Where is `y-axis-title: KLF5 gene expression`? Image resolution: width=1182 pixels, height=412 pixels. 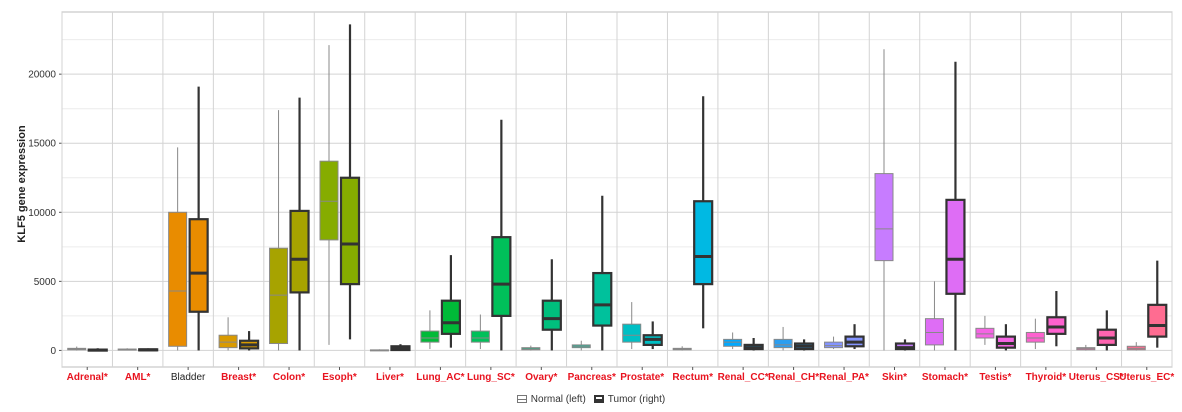
y-axis-title: KLF5 gene expression is located at coordinates (22, 184).